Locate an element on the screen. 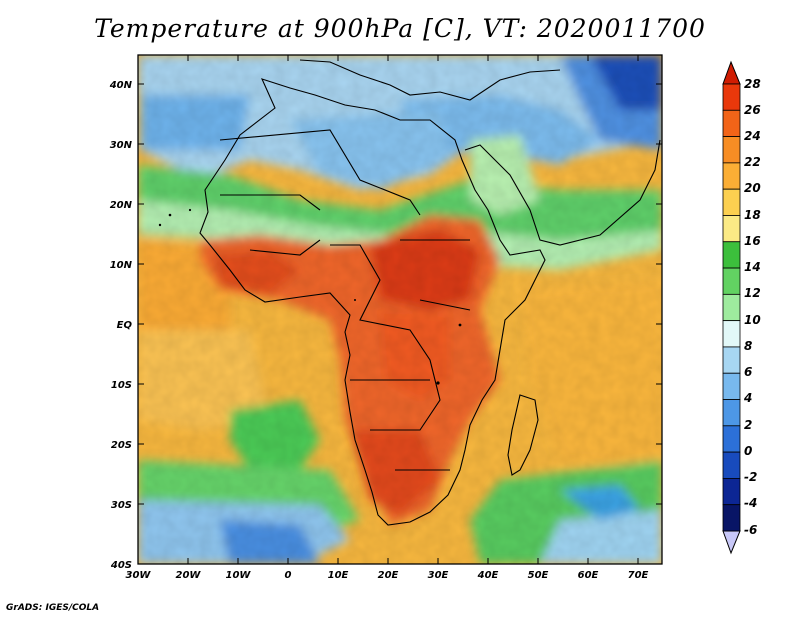 The image size is (800, 618). lon-label: 30W is located at coordinates (139, 575).